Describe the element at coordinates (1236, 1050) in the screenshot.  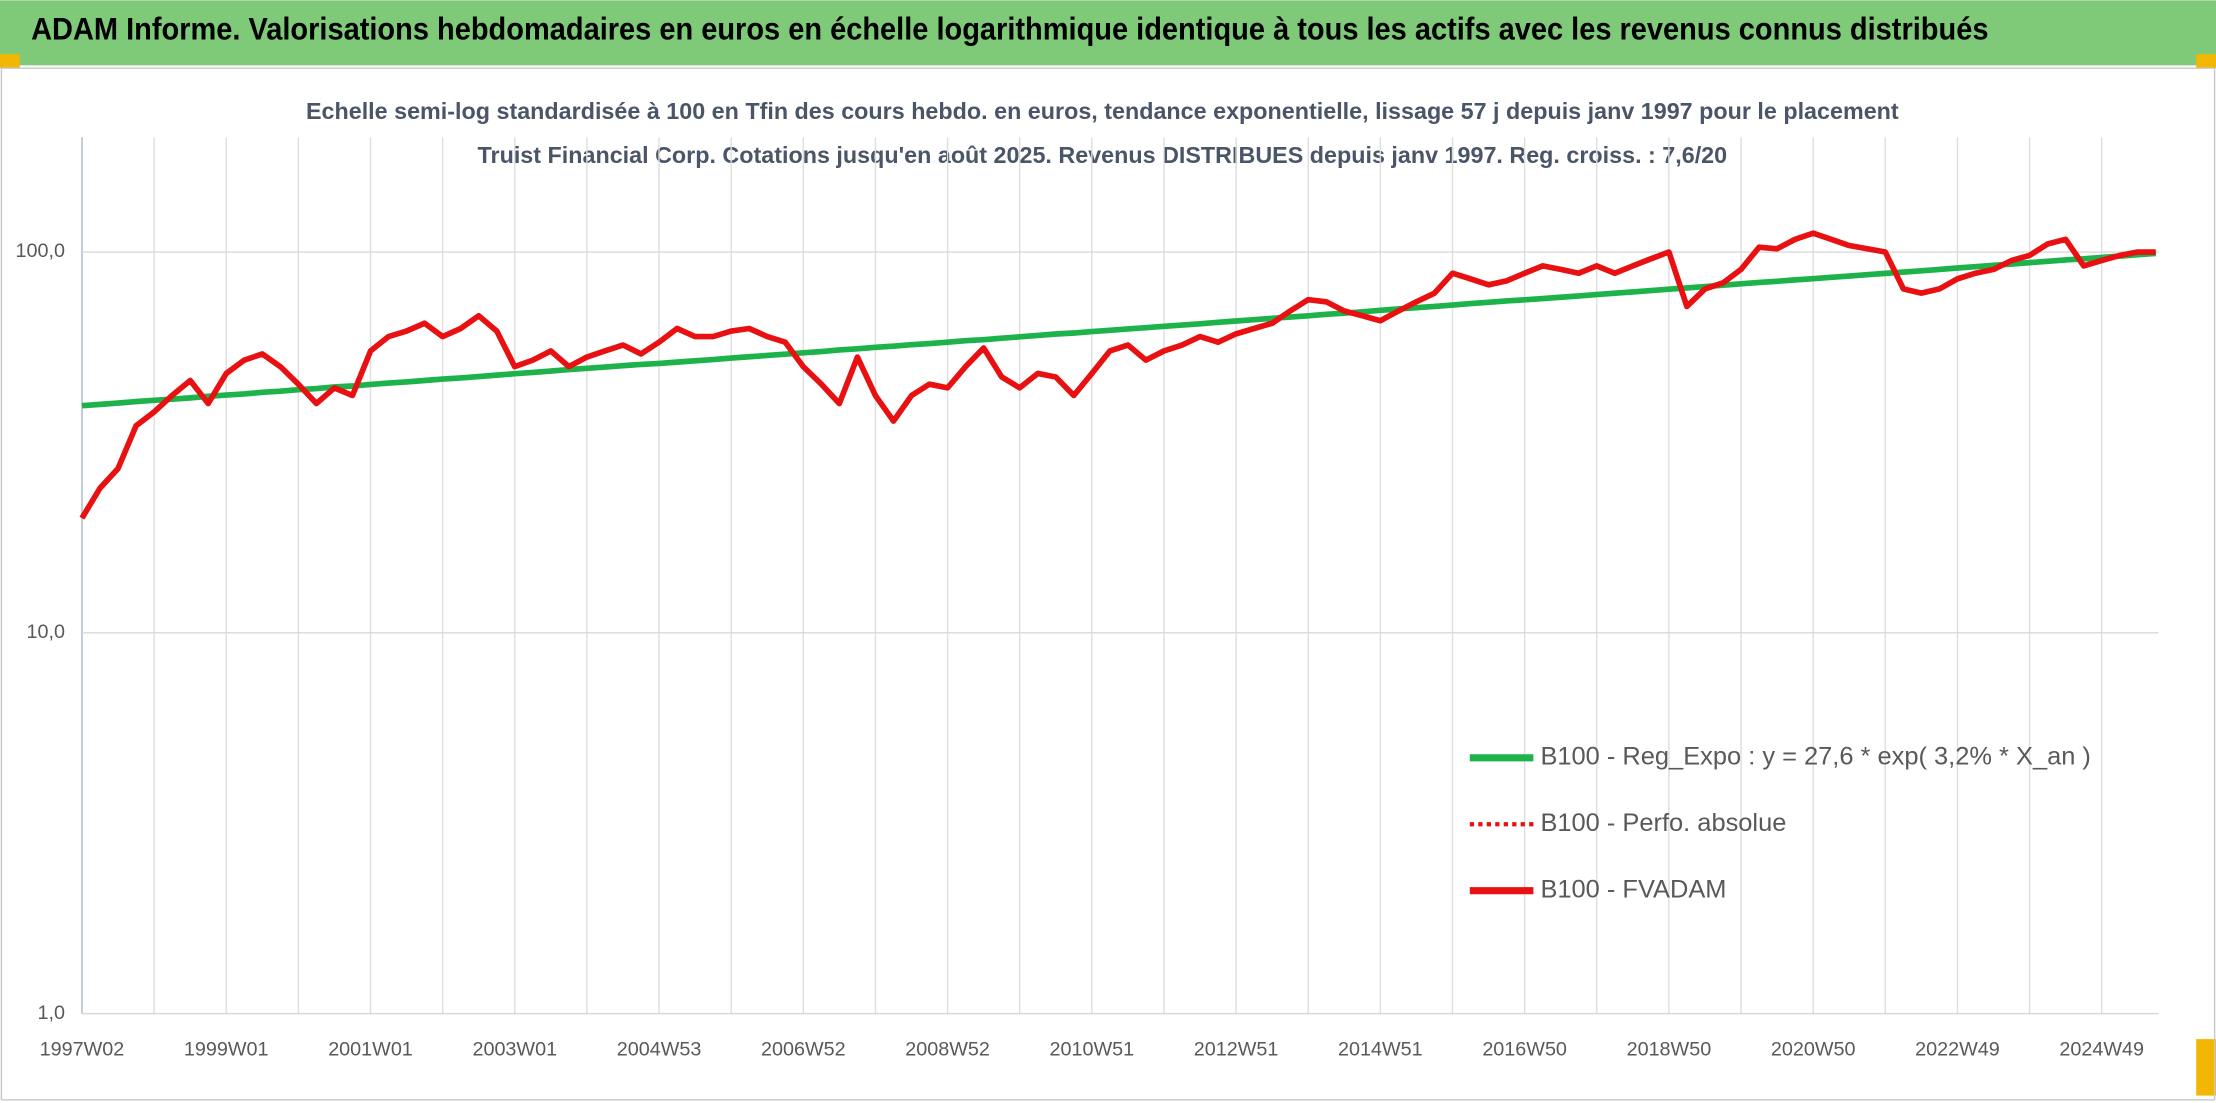
I see `x-tick-label: 2012W51` at that location.